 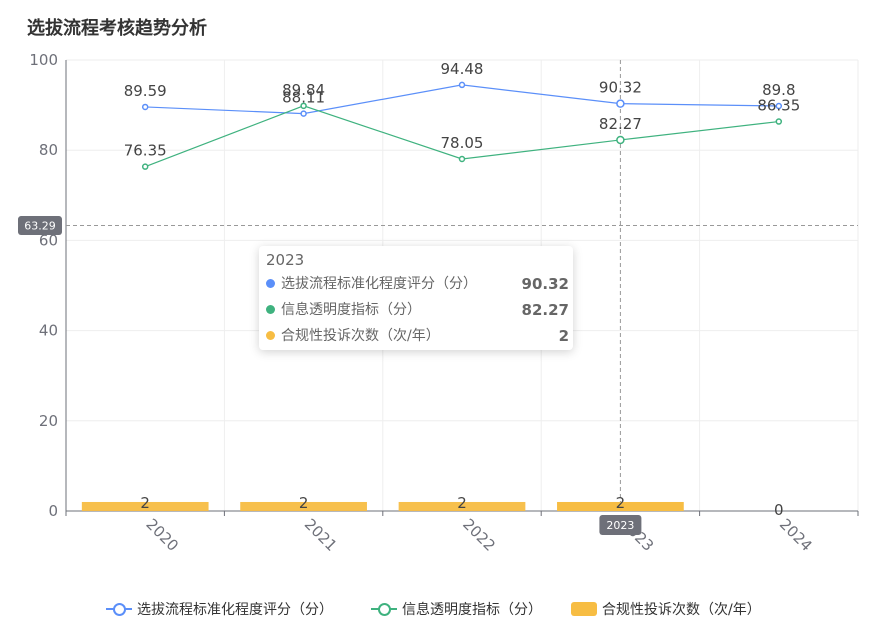 I want to click on tooltip-row: 选拔流程标准化程度评分（分） 90.32, so click(x=417, y=284).